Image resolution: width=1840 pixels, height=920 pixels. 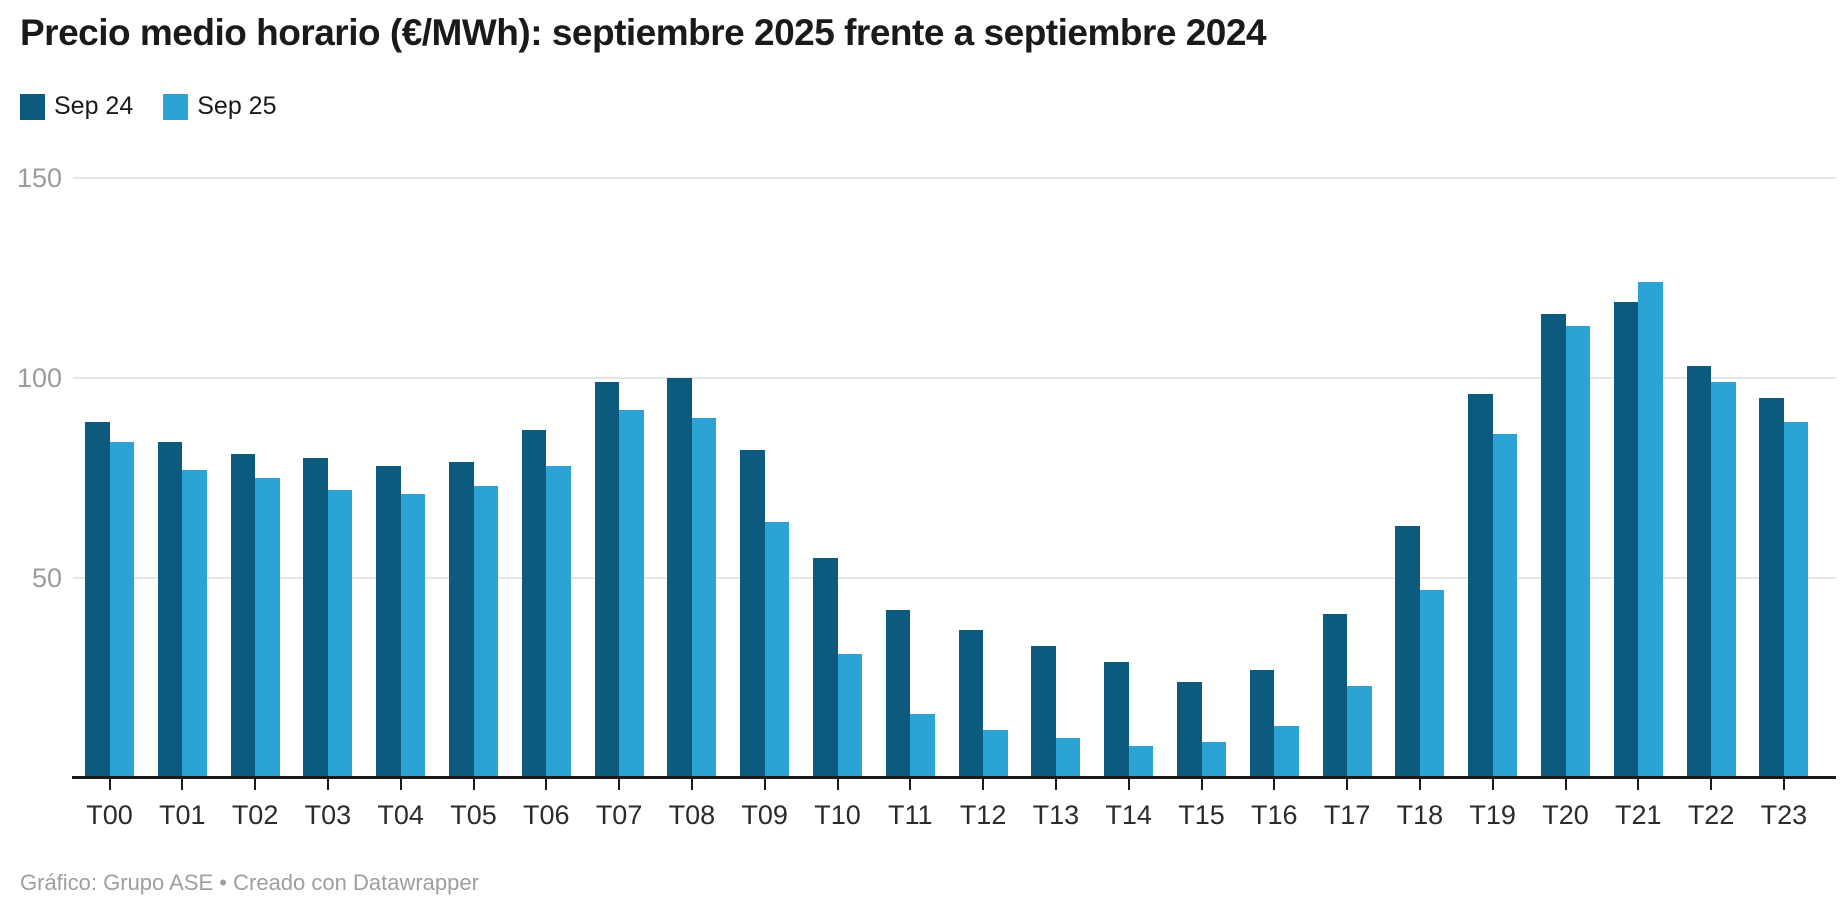 I want to click on x-axis-label-T06: T06, so click(x=546, y=815).